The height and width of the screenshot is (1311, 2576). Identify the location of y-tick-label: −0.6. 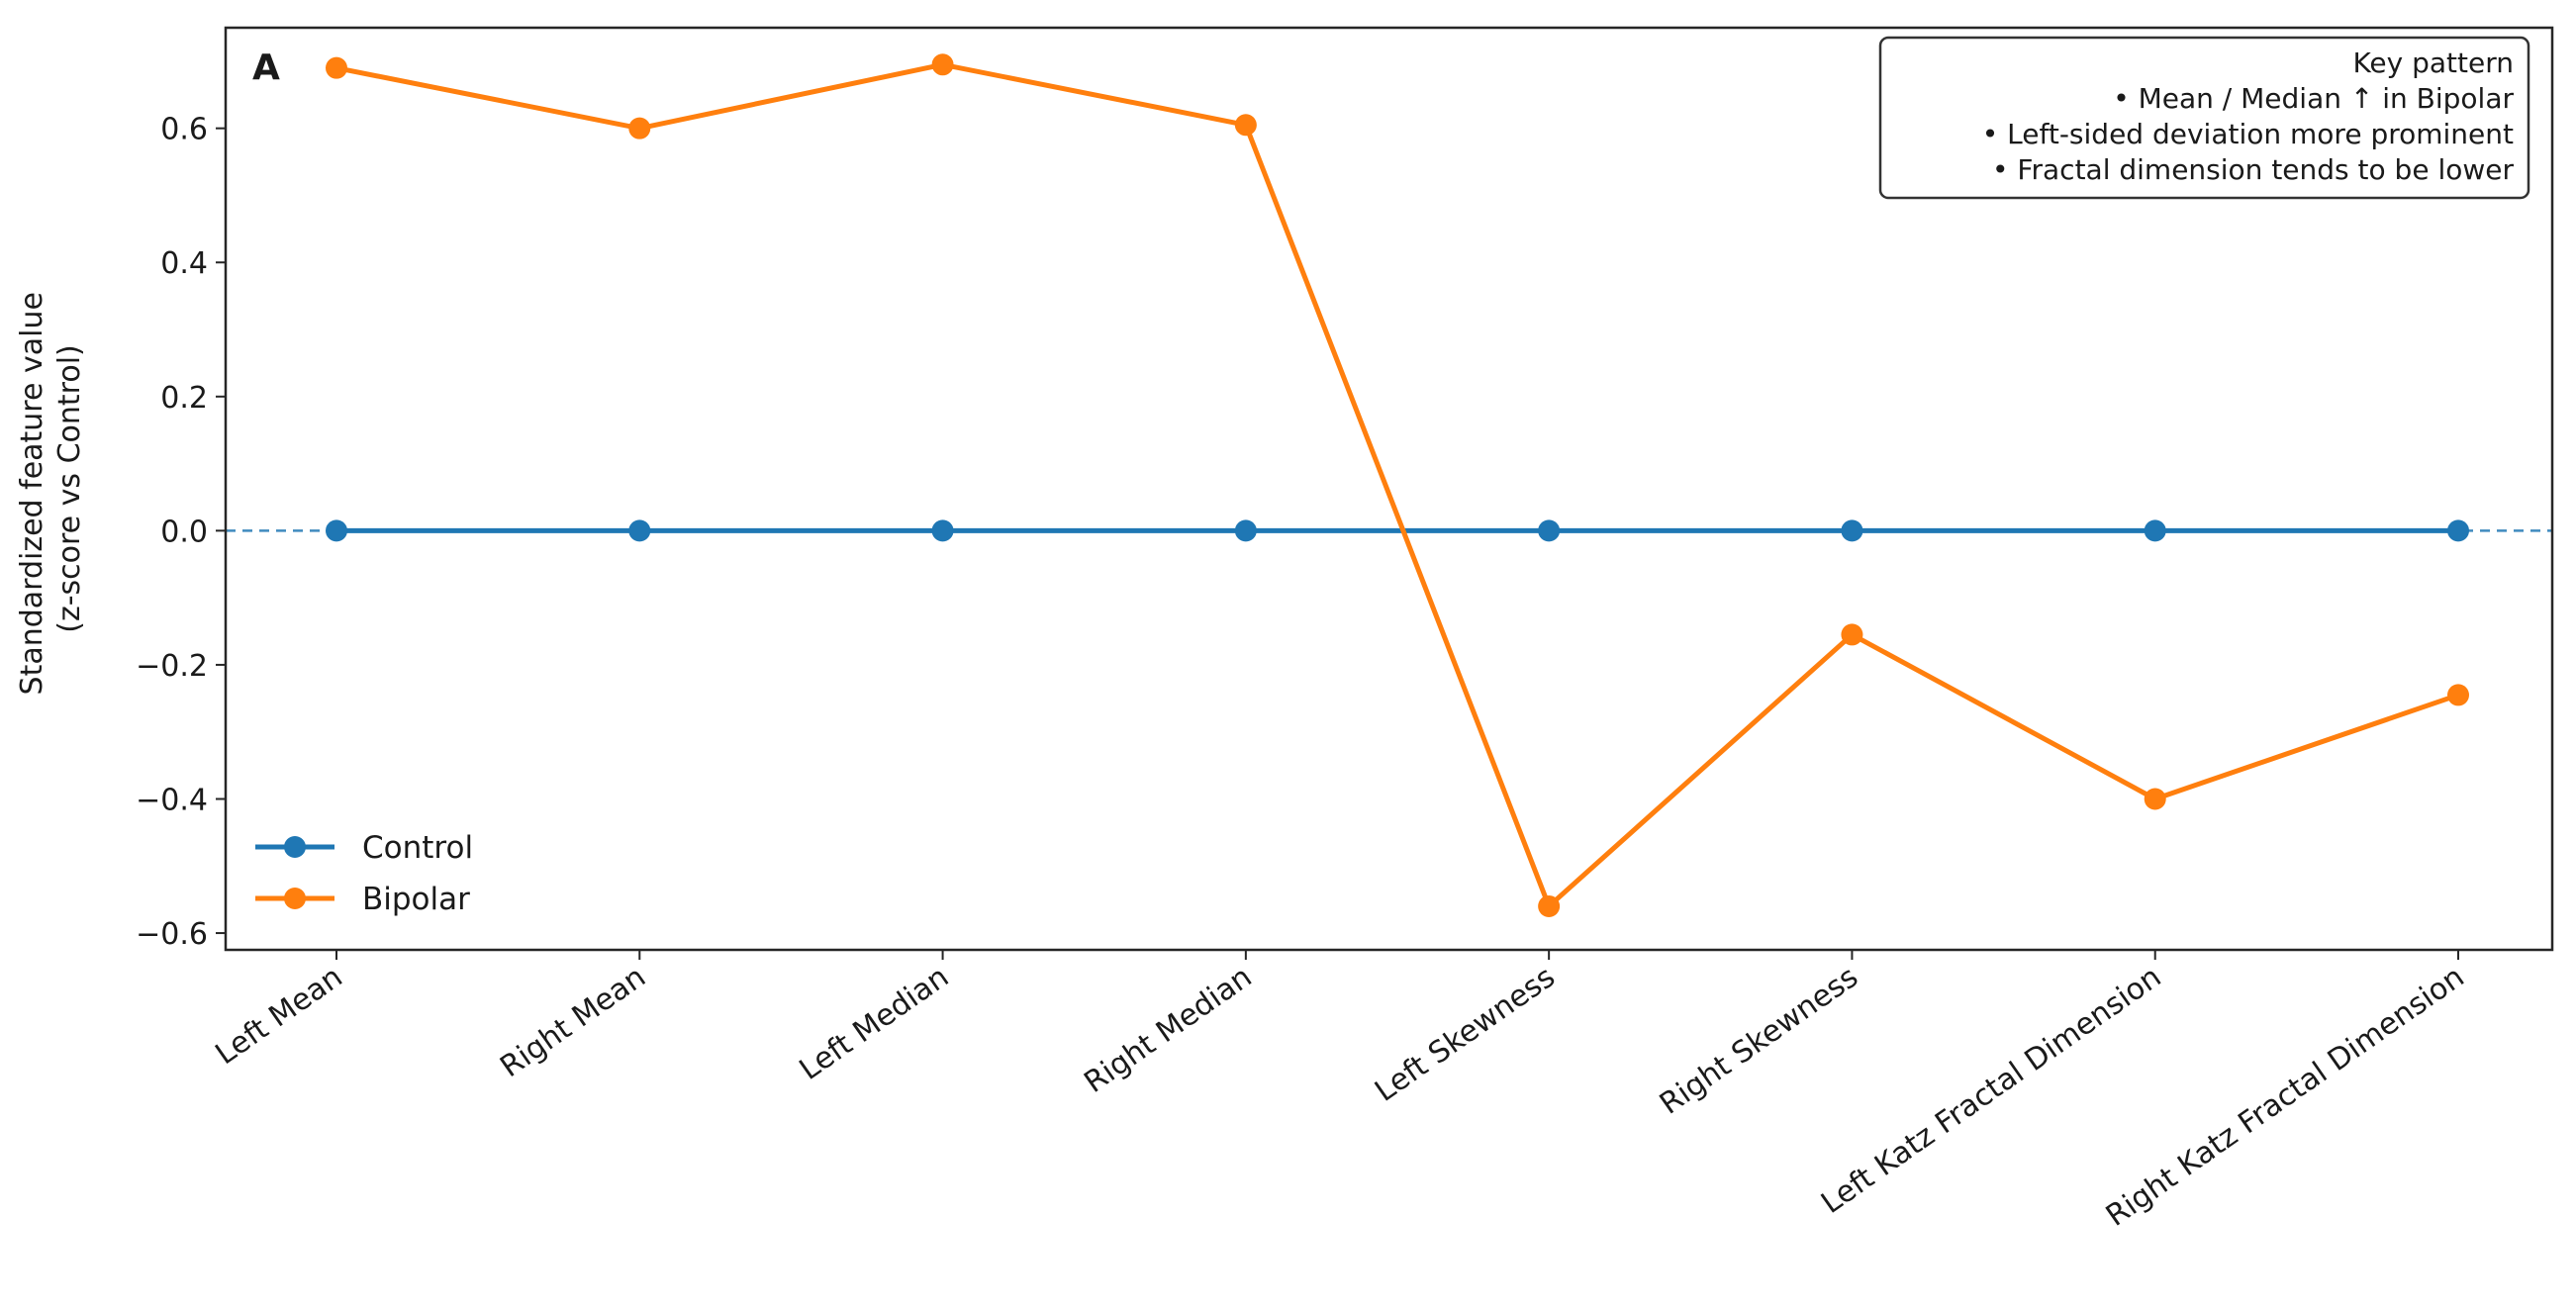
(172, 934).